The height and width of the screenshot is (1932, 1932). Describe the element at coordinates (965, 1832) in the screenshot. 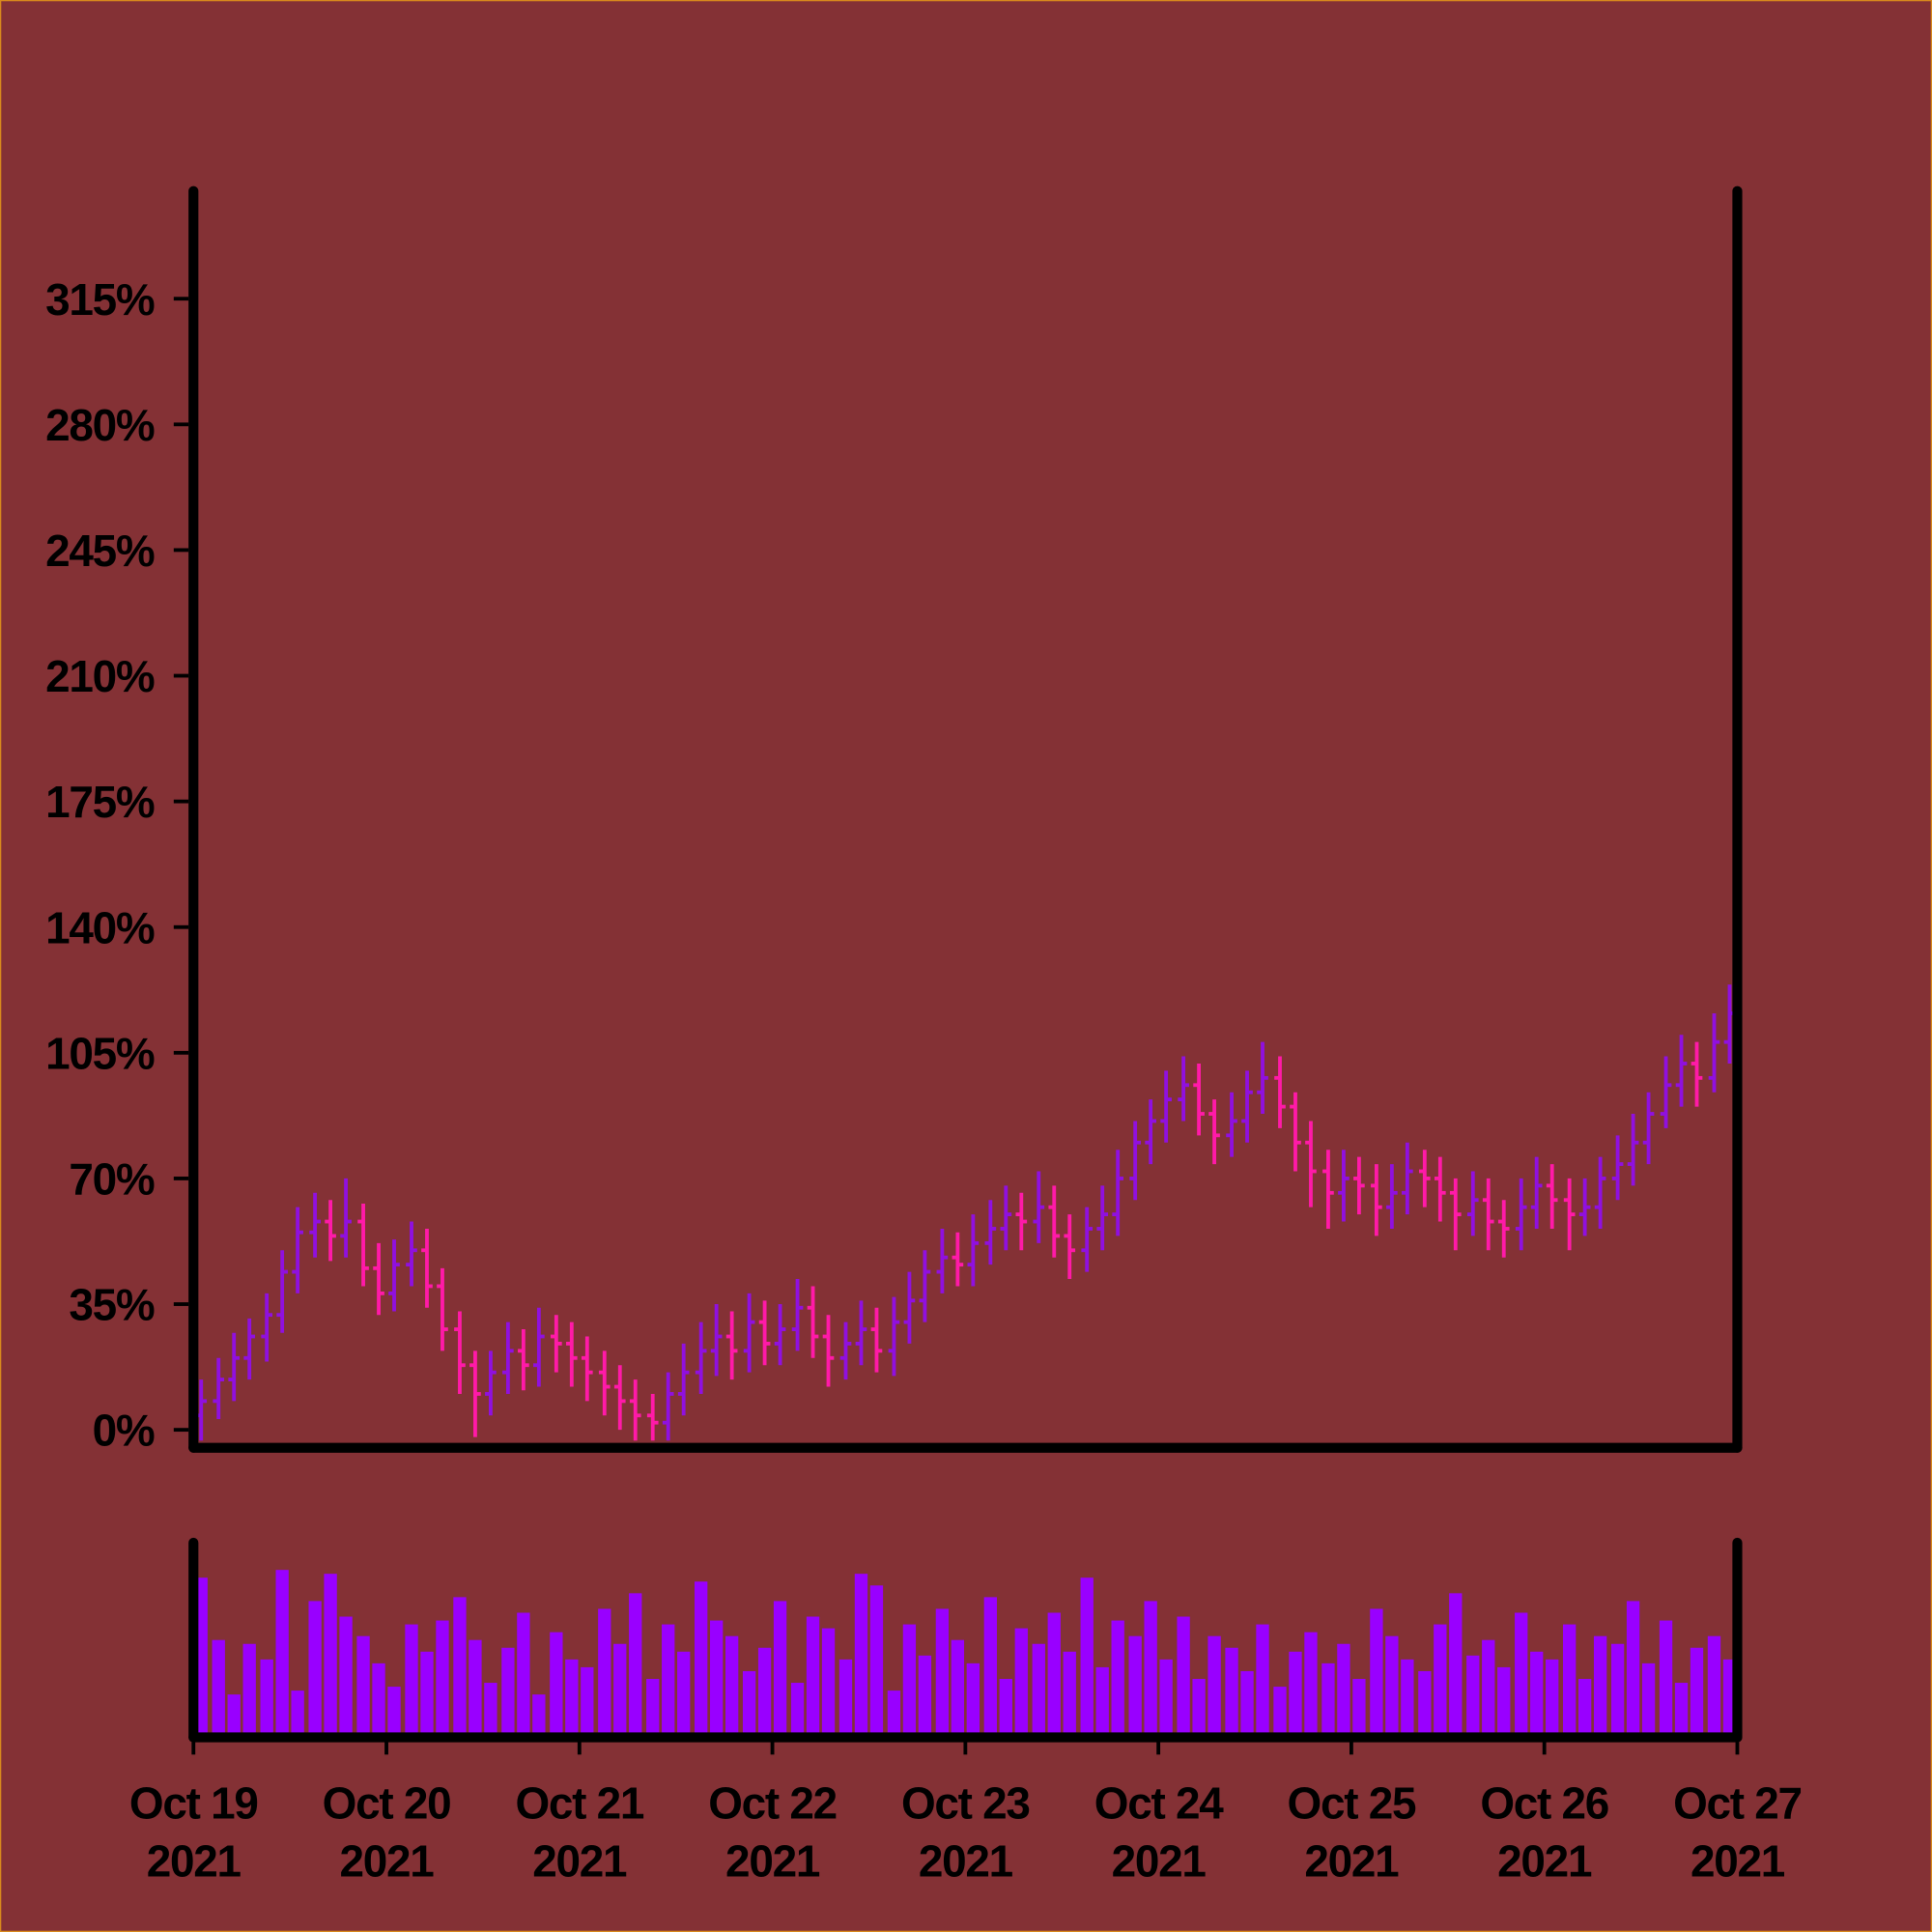

I see `x-tick-label: Oct 23 2021` at that location.